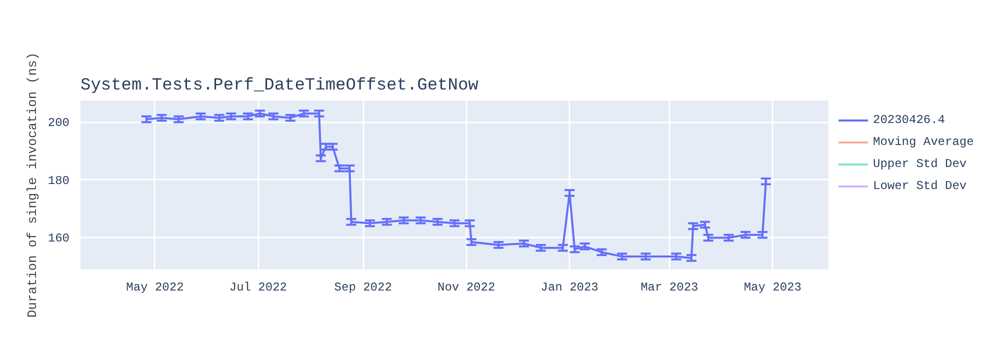 Image resolution: width=1000 pixels, height=350 pixels. I want to click on legend-label: Lower Std Dev, so click(920, 186).